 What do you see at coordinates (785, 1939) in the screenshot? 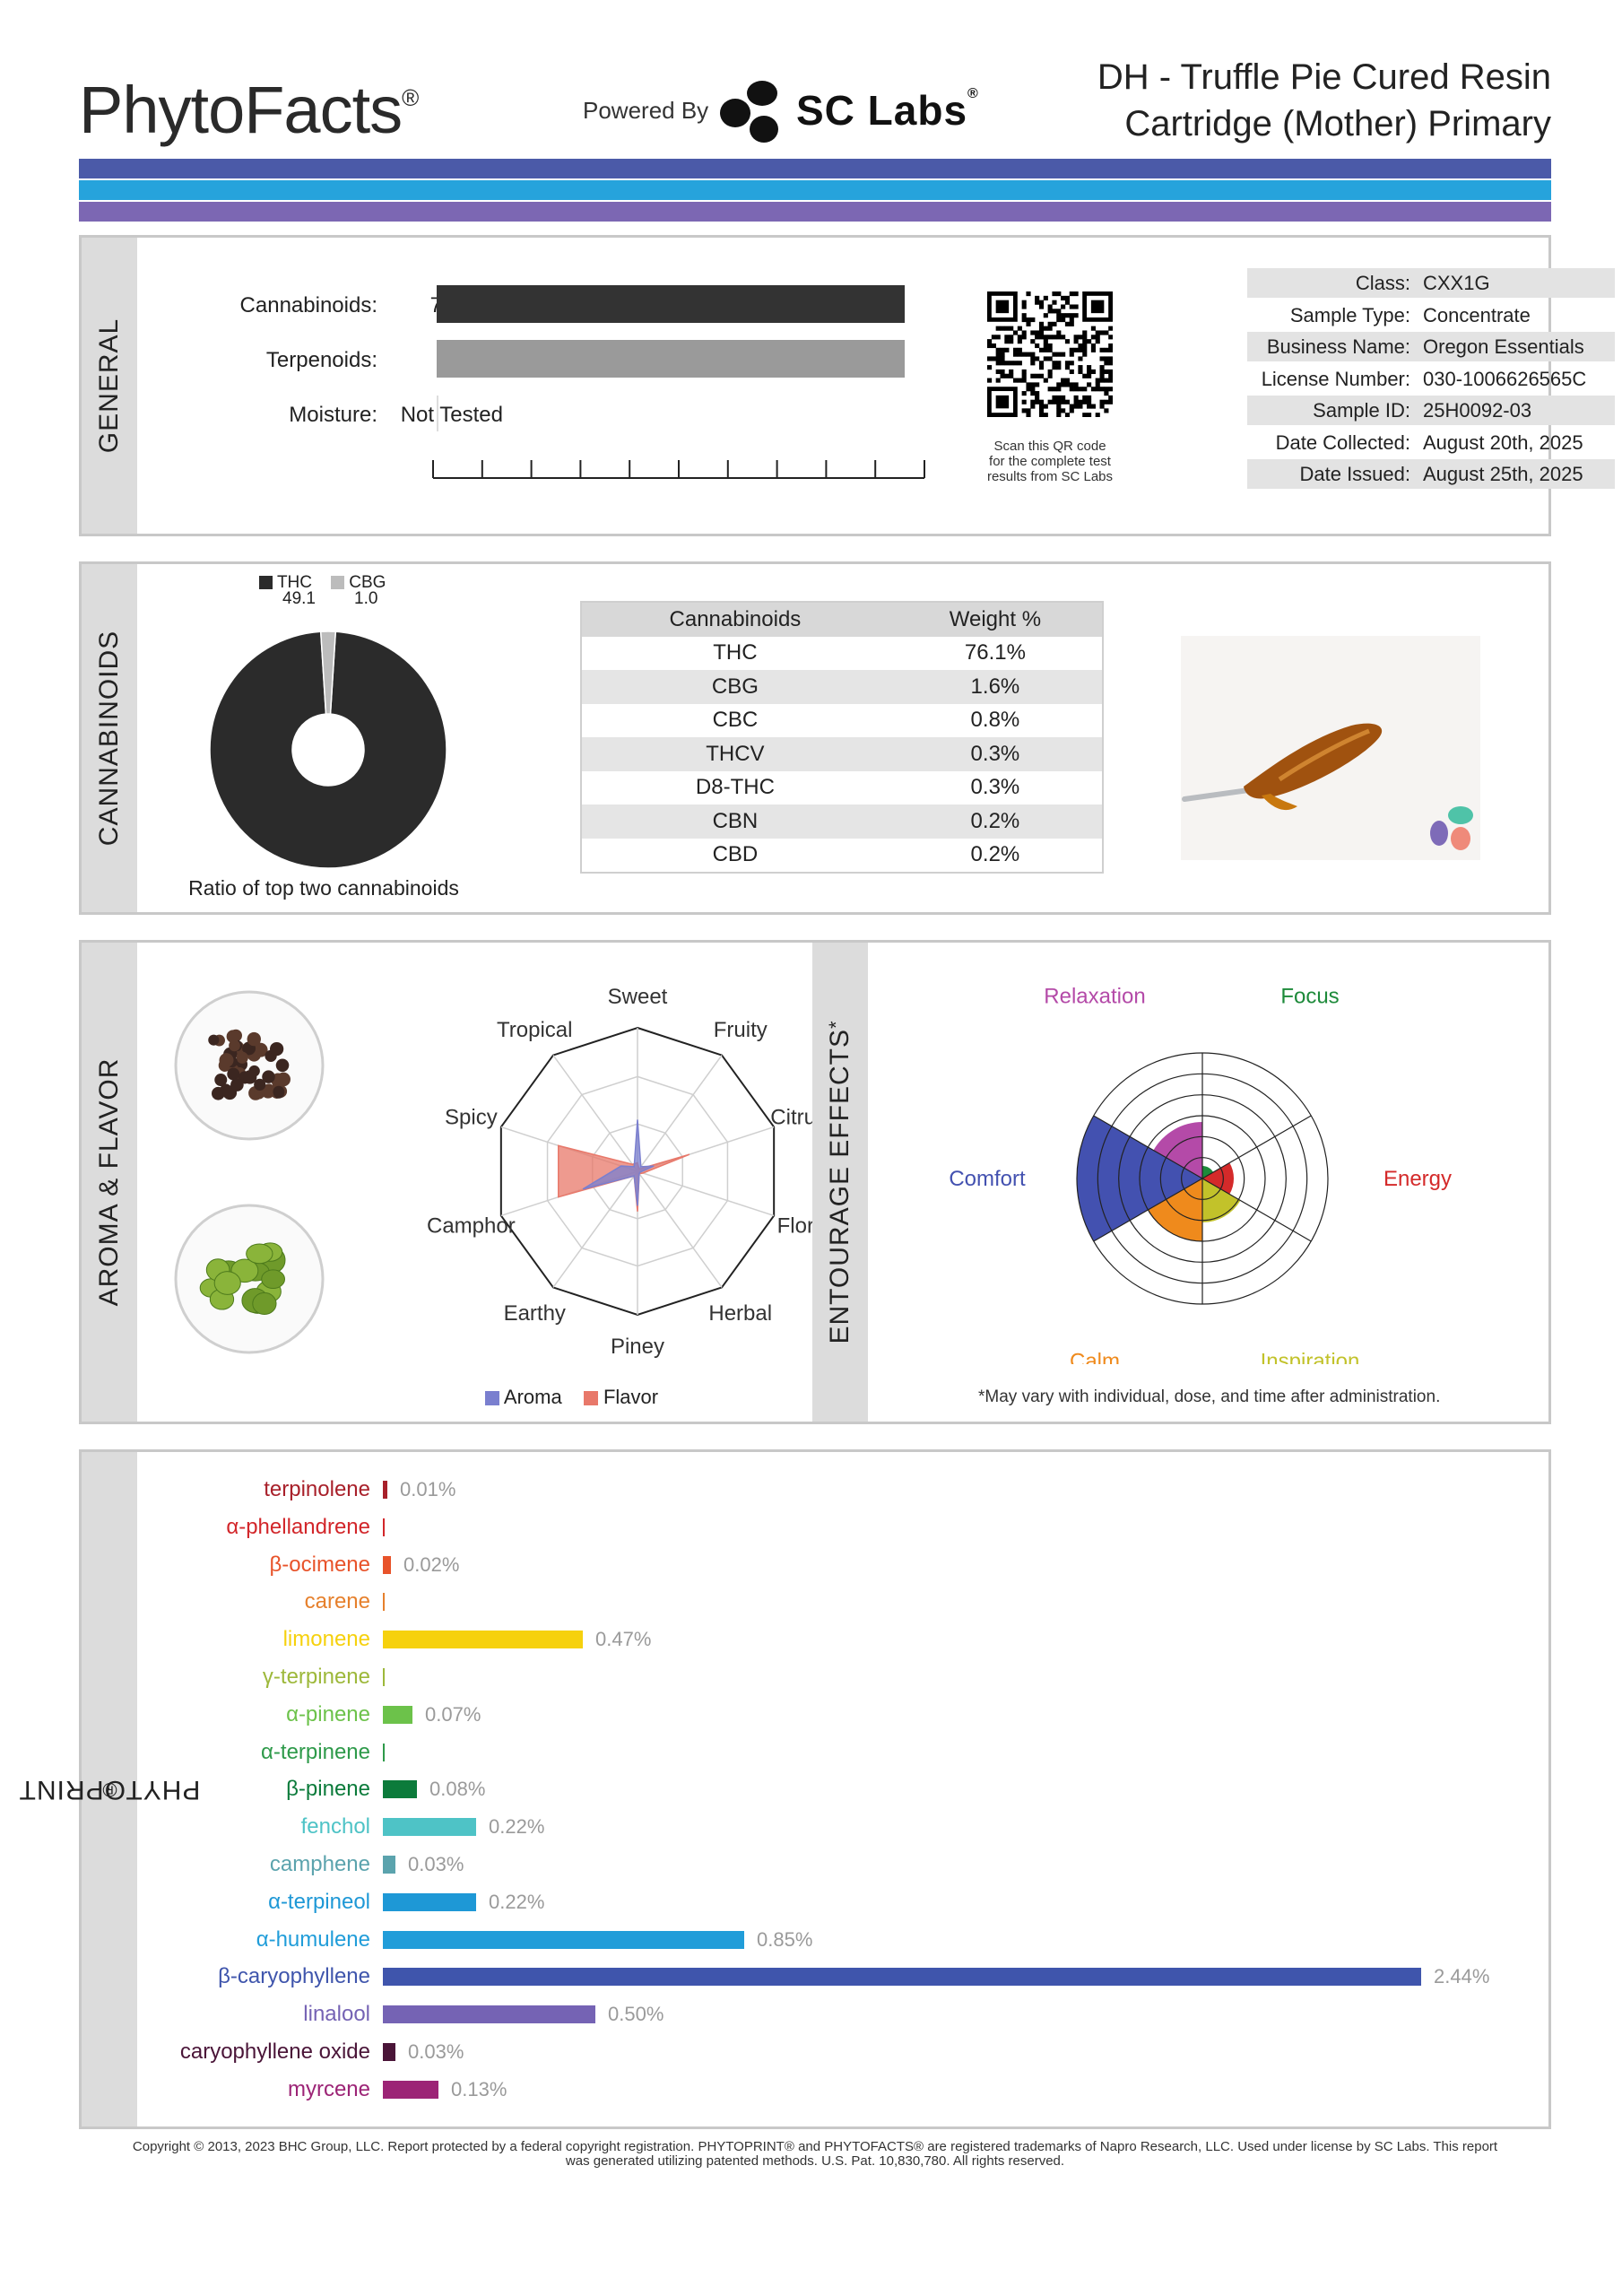
I see `terpene-value: 0.85%` at bounding box center [785, 1939].